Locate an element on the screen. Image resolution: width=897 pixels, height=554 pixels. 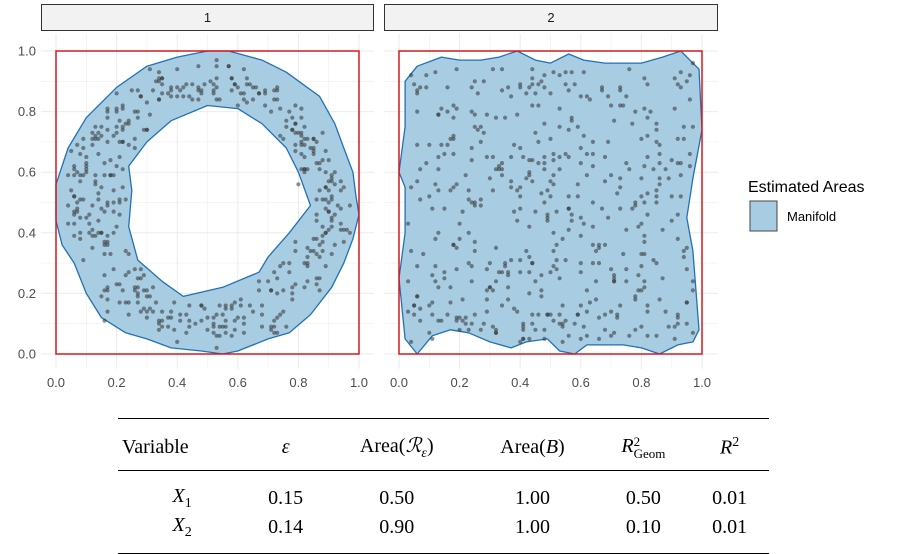
header-area-b: Area(B) is located at coordinates (532, 447).